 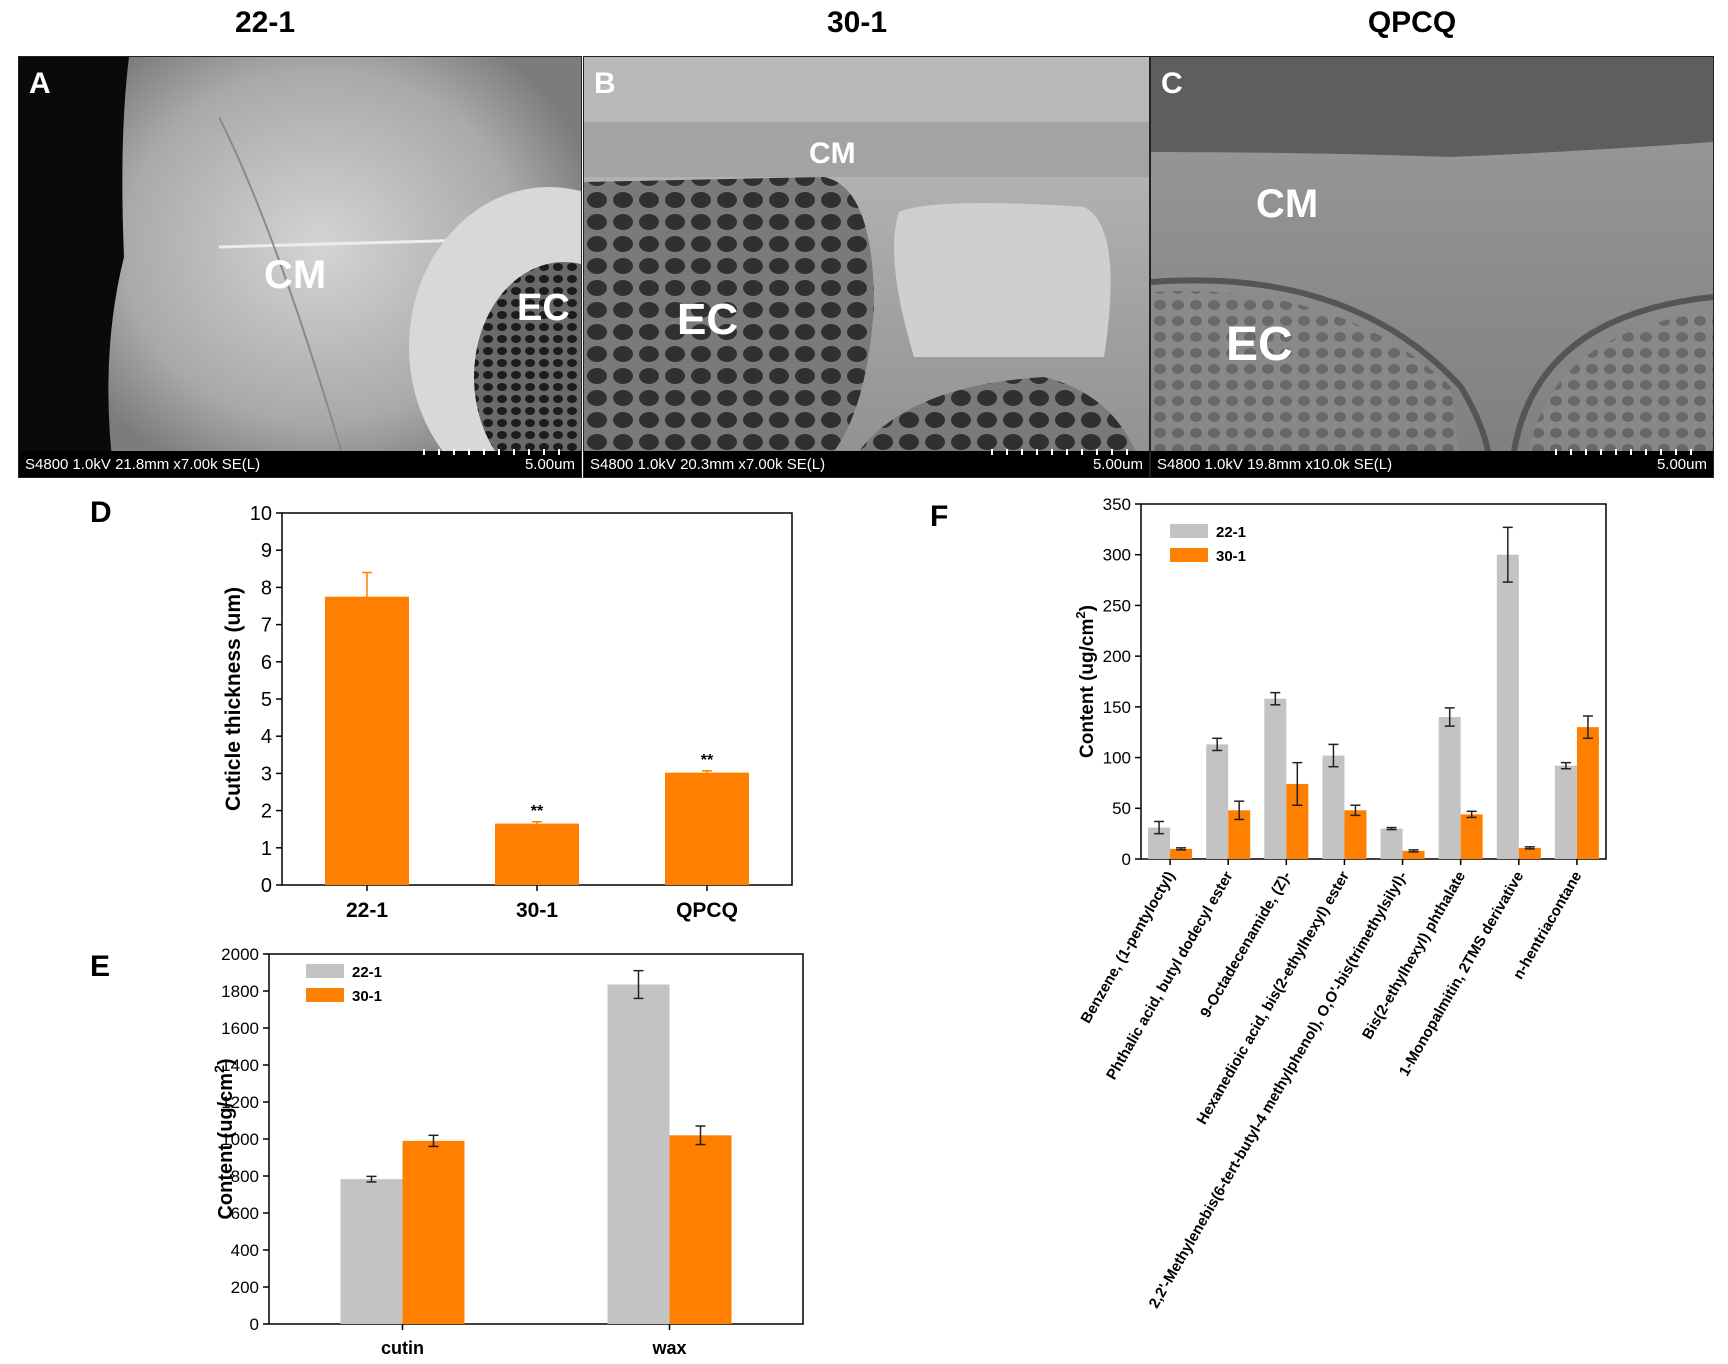 What do you see at coordinates (295, 275) in the screenshot?
I see `label-cm-a: CM` at bounding box center [295, 275].